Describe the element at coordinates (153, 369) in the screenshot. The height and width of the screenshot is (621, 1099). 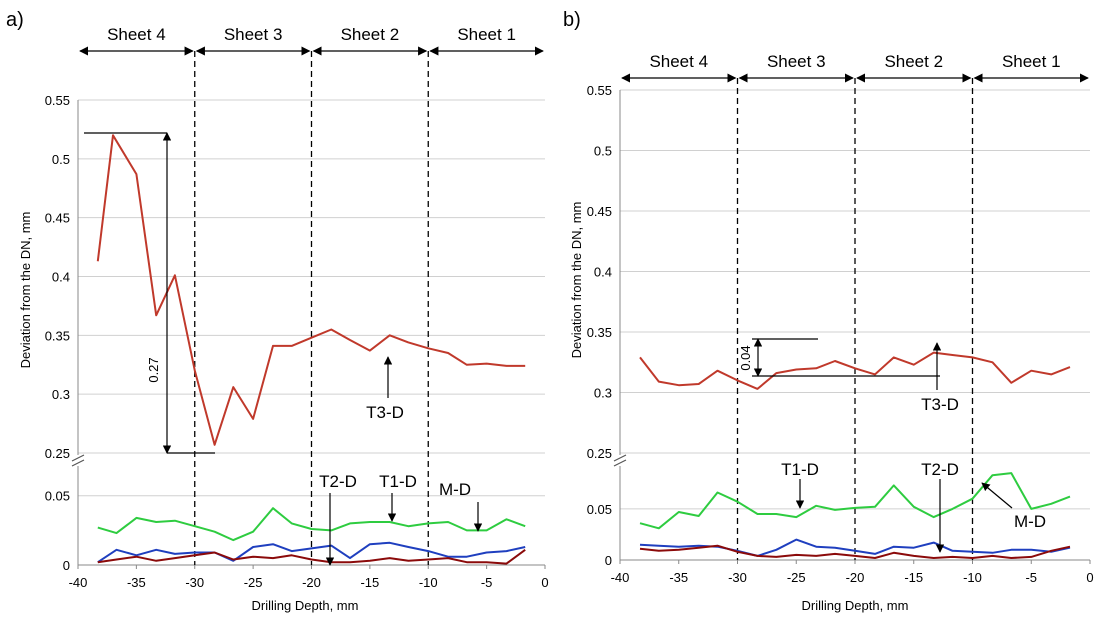
I see `dimension-label: 0.27` at that location.